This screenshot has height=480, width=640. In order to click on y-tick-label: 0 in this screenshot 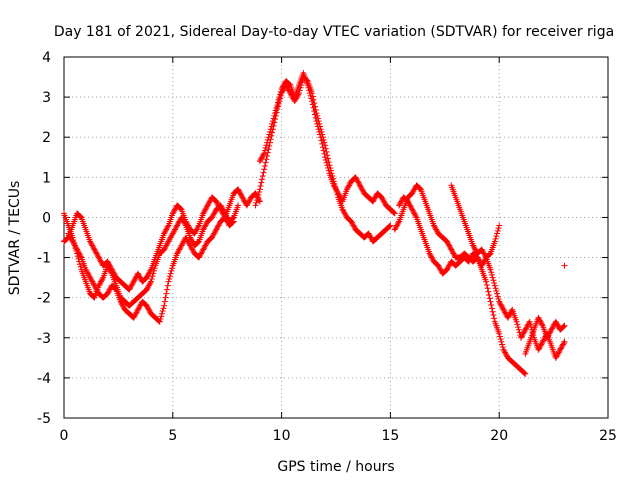, I will do `click(46, 218)`.